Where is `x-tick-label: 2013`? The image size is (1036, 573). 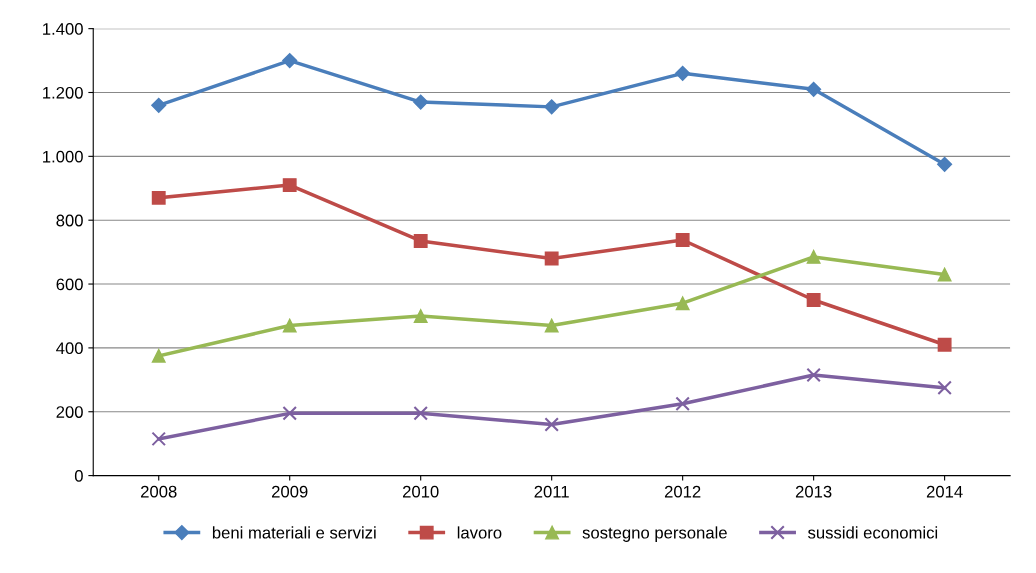
x-tick-label: 2013 is located at coordinates (813, 491).